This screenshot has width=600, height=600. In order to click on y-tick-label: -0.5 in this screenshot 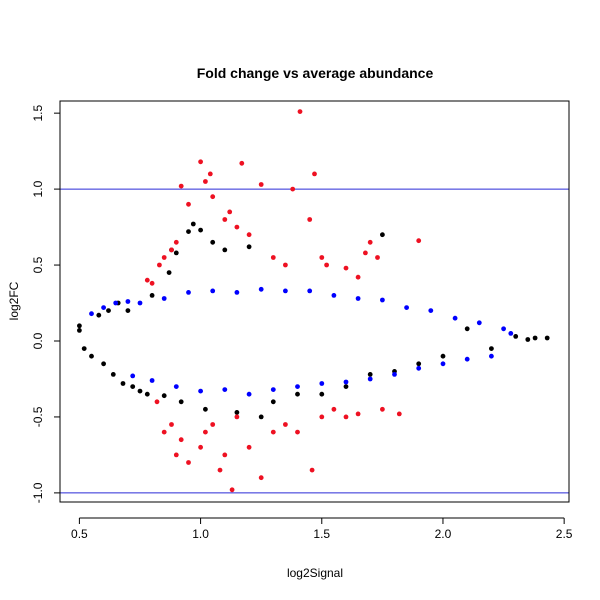, I will do `click(38, 416)`.